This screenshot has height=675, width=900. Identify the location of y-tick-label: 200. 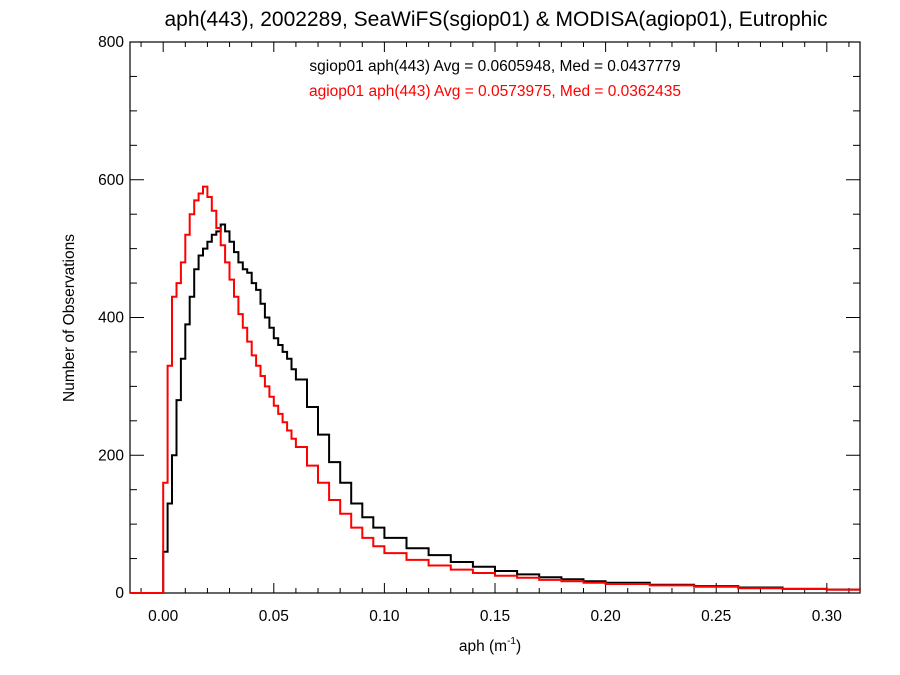
(111, 455).